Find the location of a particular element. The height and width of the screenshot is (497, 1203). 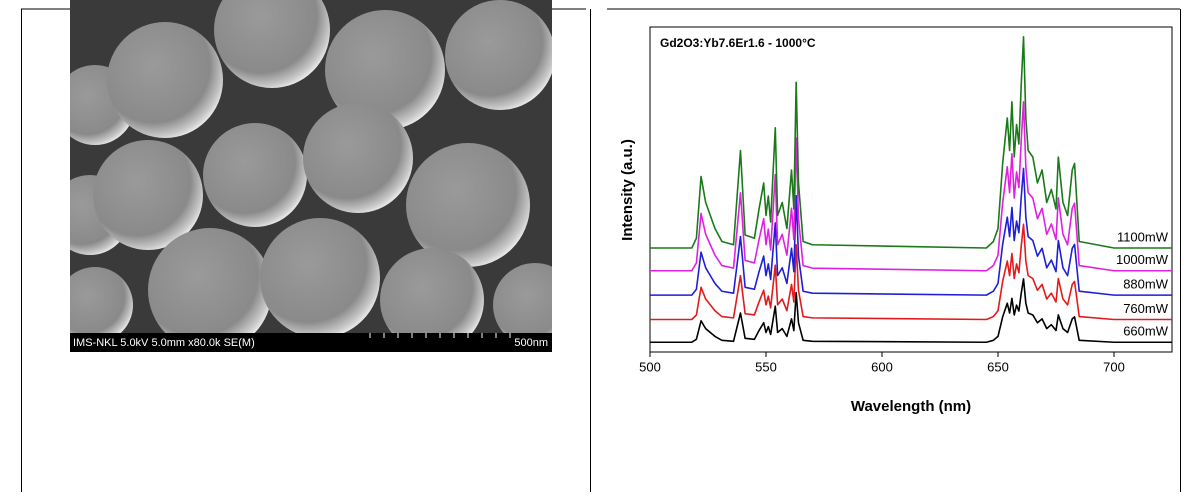

info-bar is located at coordinates (311, 342).